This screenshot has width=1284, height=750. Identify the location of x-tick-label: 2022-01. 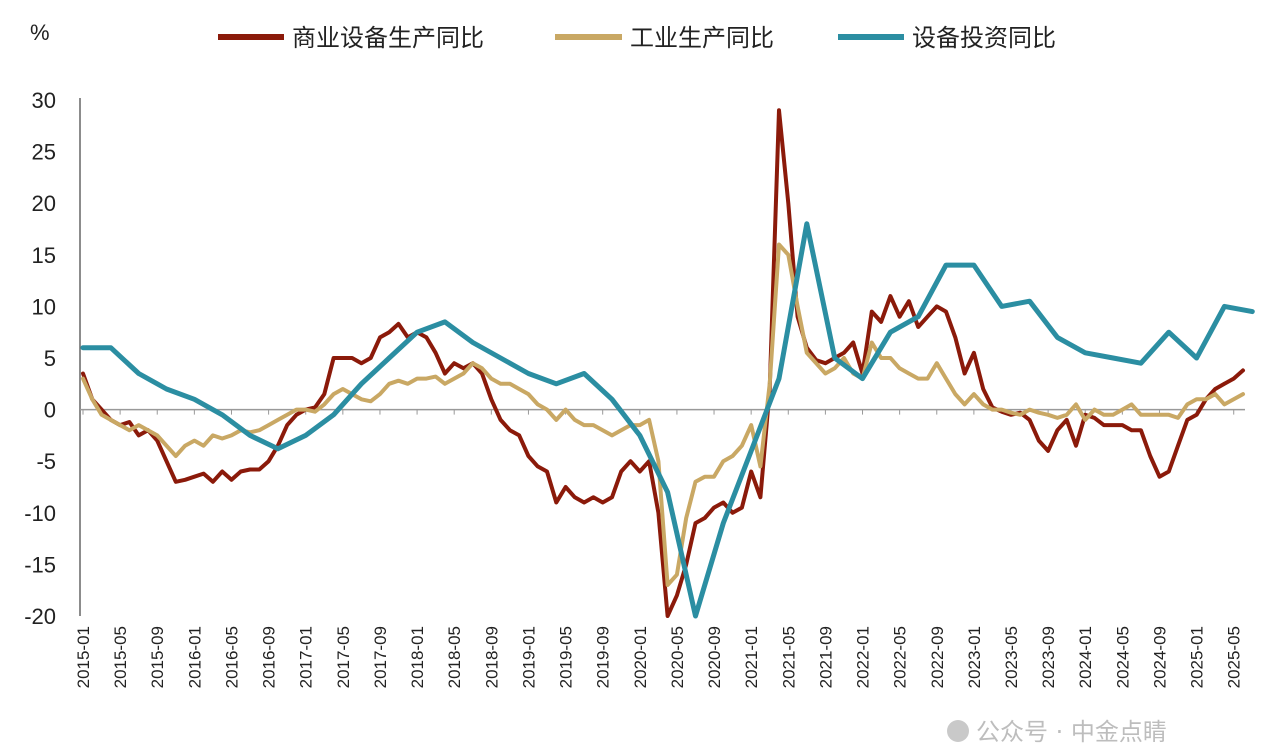
(863, 657).